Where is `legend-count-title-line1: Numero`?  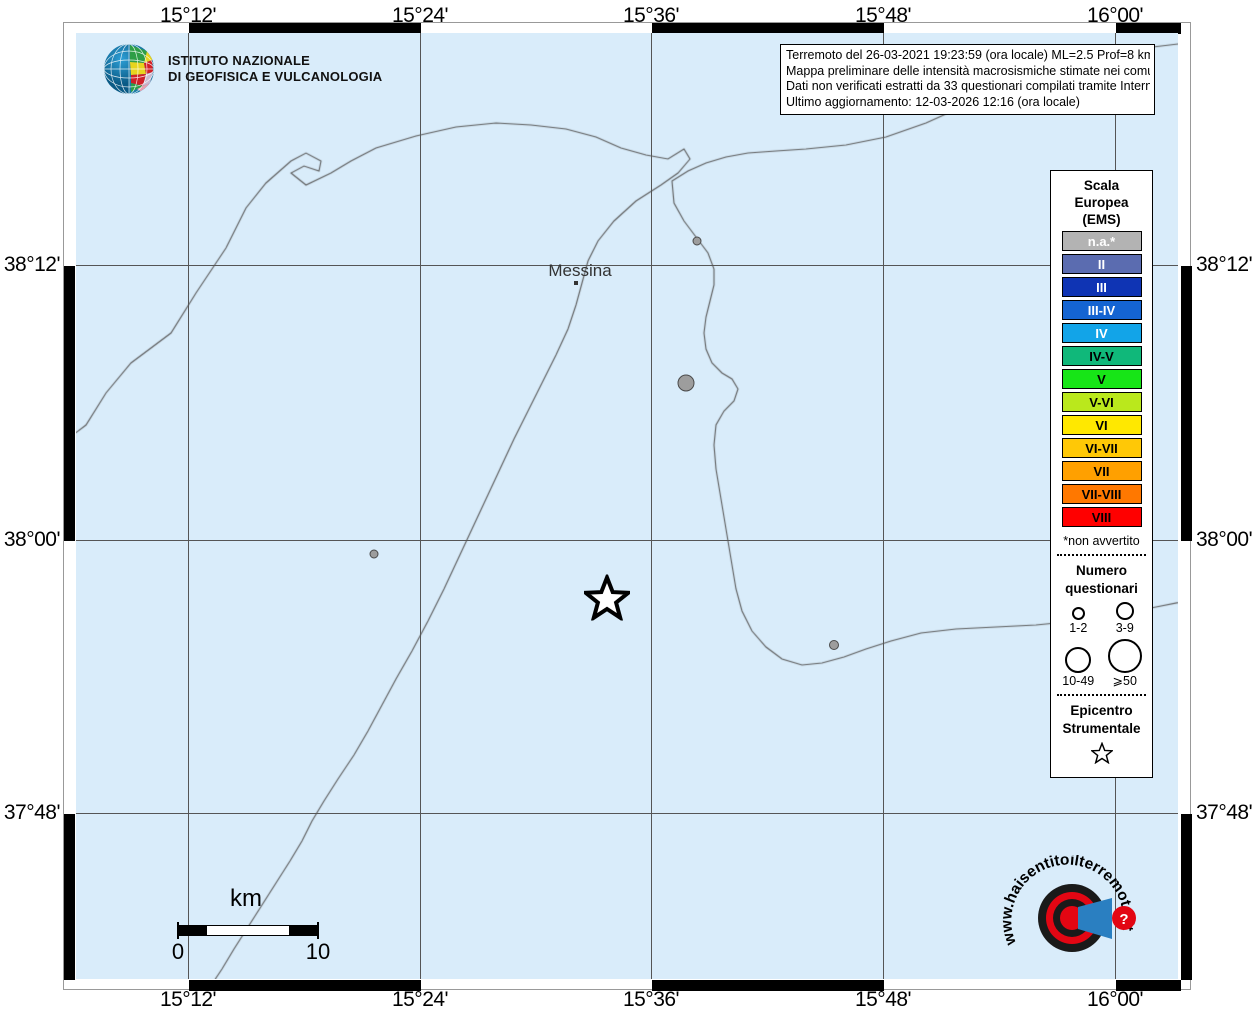
legend-count-title-line1: Numero is located at coordinates (1101, 570).